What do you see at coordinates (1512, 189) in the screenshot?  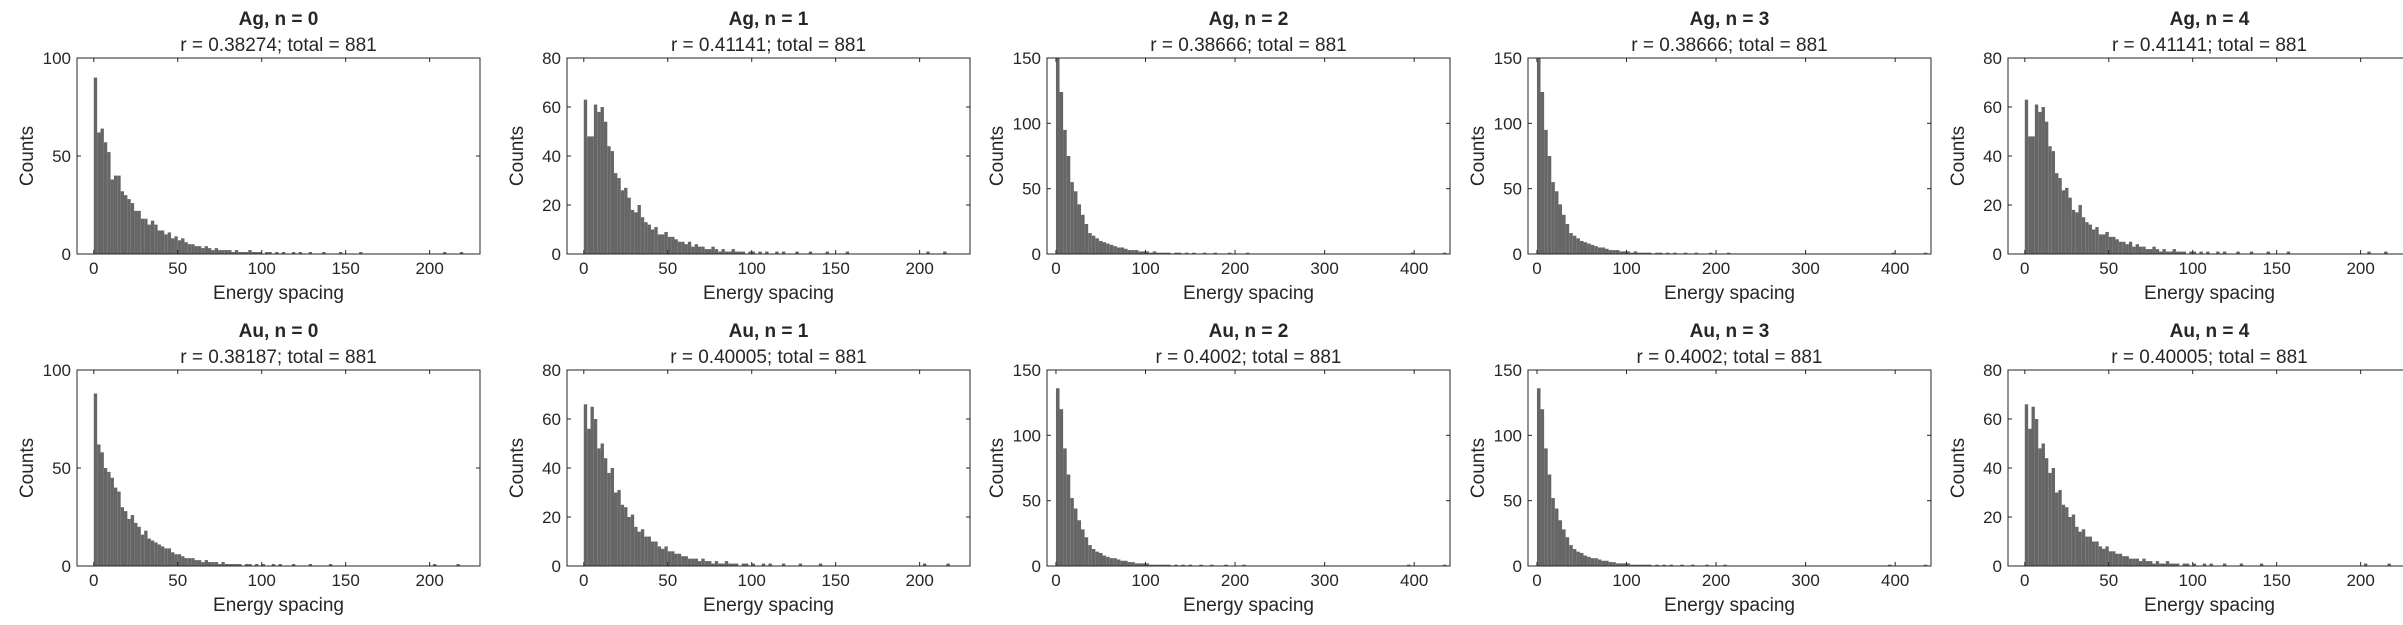 I see `y-tick-label: 50` at bounding box center [1512, 189].